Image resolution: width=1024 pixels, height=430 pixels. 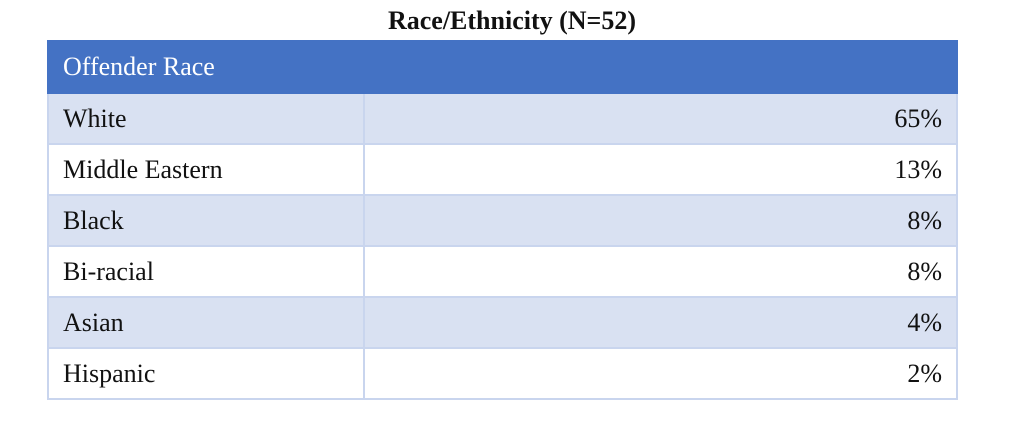 I want to click on race-cell: Bi-racial, so click(x=206, y=271).